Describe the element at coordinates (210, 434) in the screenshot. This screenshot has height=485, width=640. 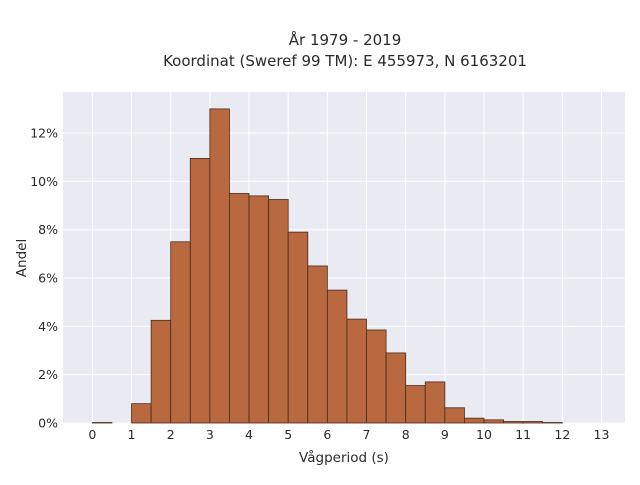
I see `x-tick-label: 3` at that location.